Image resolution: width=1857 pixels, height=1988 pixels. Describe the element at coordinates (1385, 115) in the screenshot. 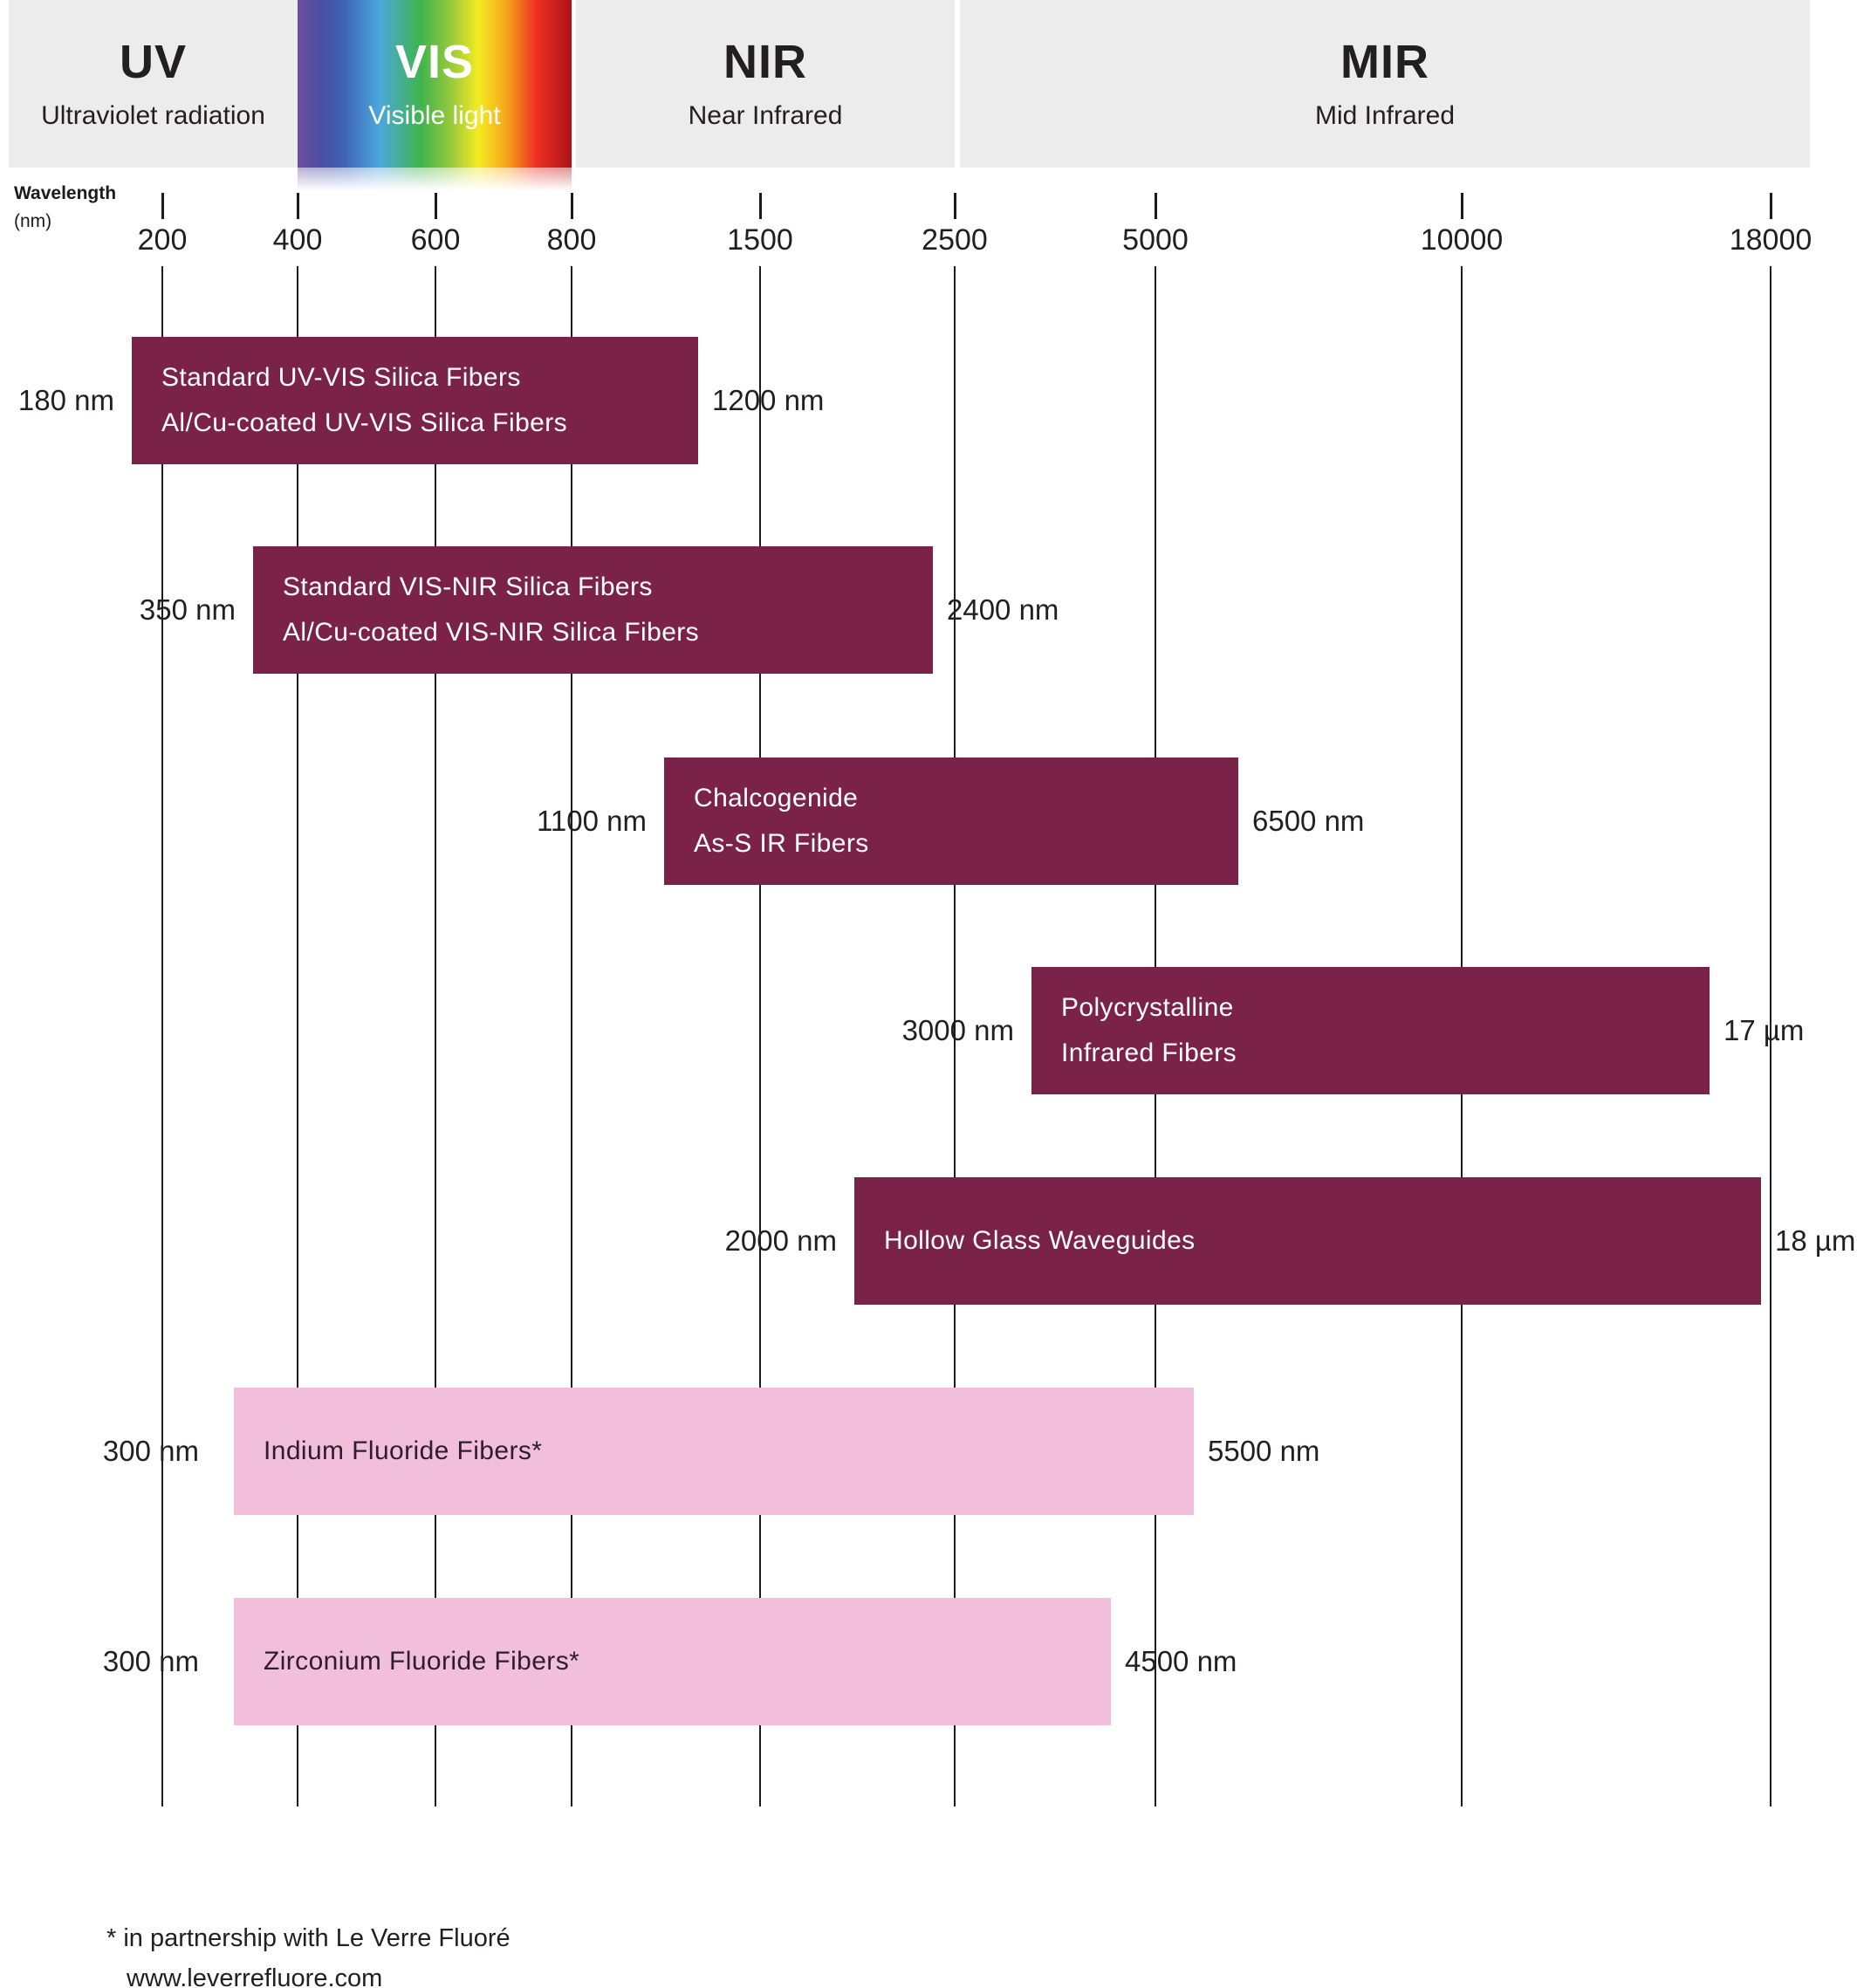

I see `band-mir-name: Mid Infrared` at that location.